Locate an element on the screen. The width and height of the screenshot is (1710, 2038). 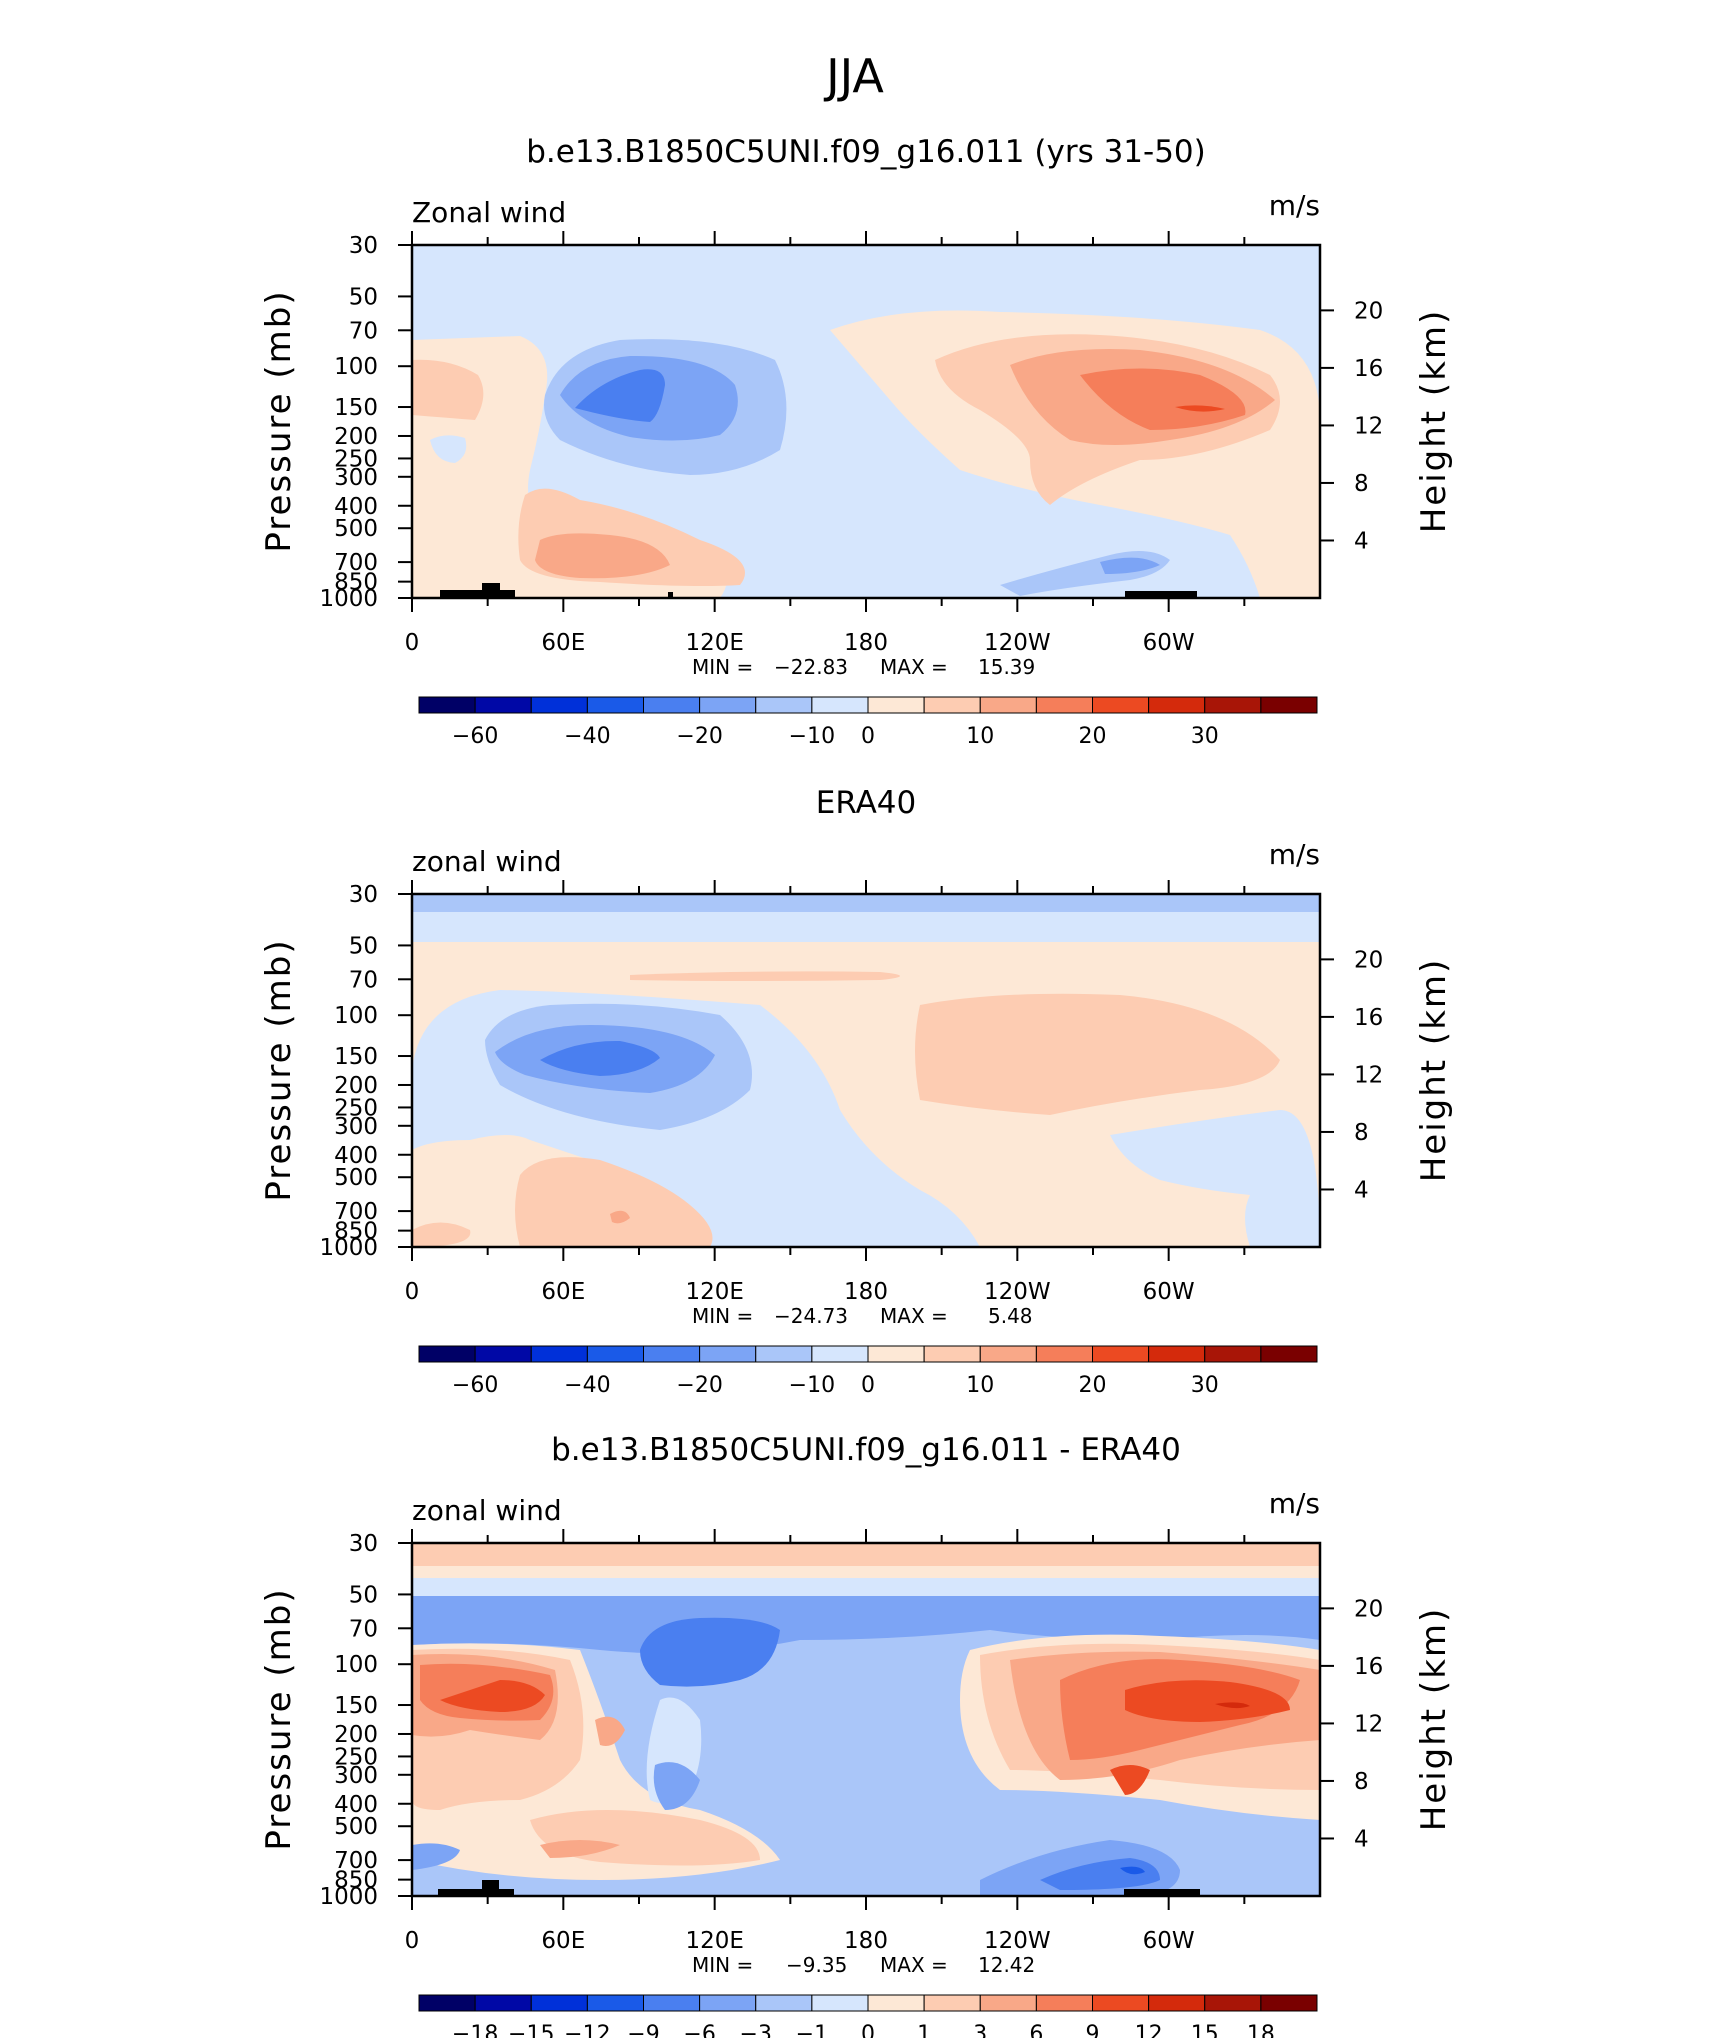
min-value: −22.83 is located at coordinates (811, 667).